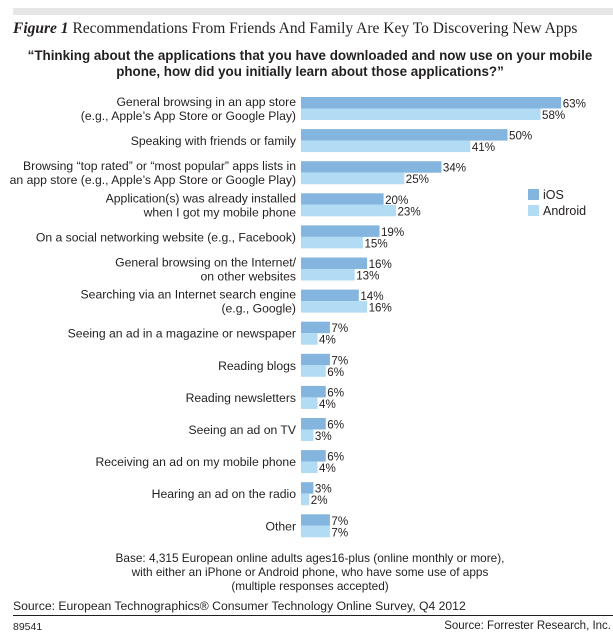  What do you see at coordinates (454, 168) in the screenshot?
I see `value-label-ios: 34%` at bounding box center [454, 168].